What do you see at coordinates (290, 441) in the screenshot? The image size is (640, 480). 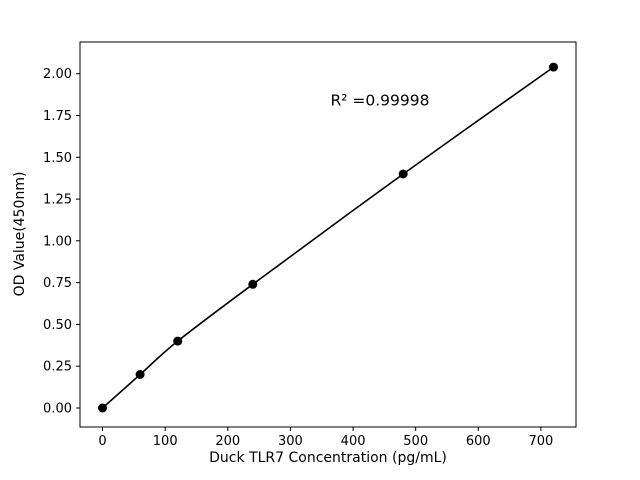 I see `x-tick-label: 300` at bounding box center [290, 441].